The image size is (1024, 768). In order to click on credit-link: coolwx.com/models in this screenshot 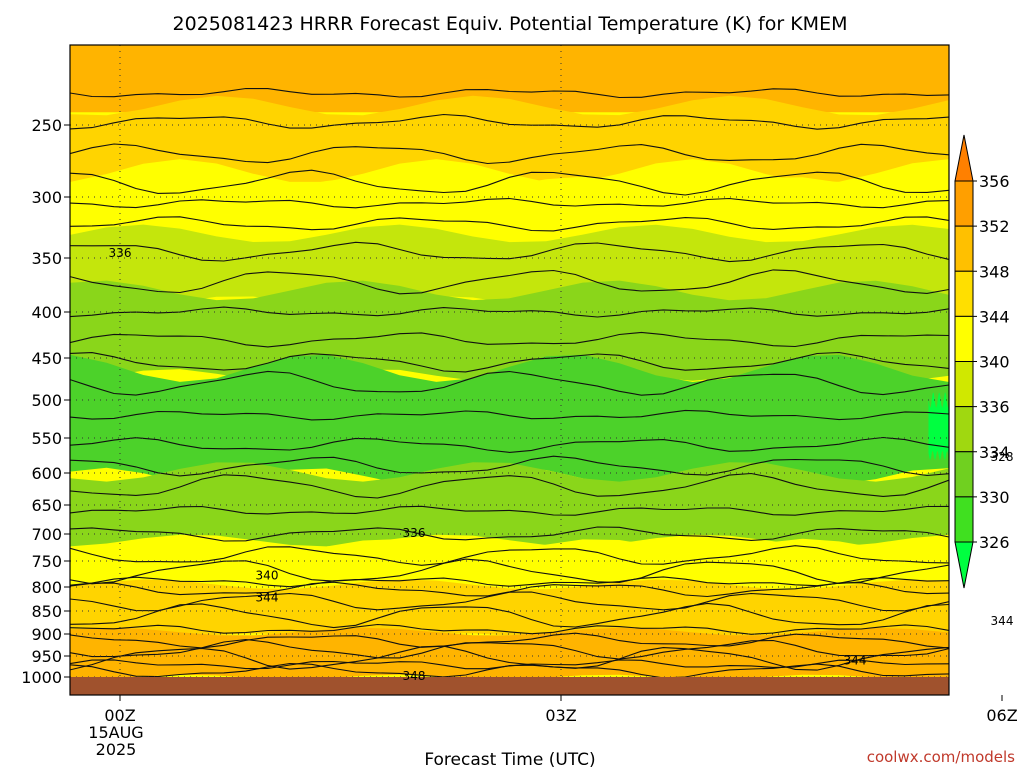, I will do `click(941, 757)`.